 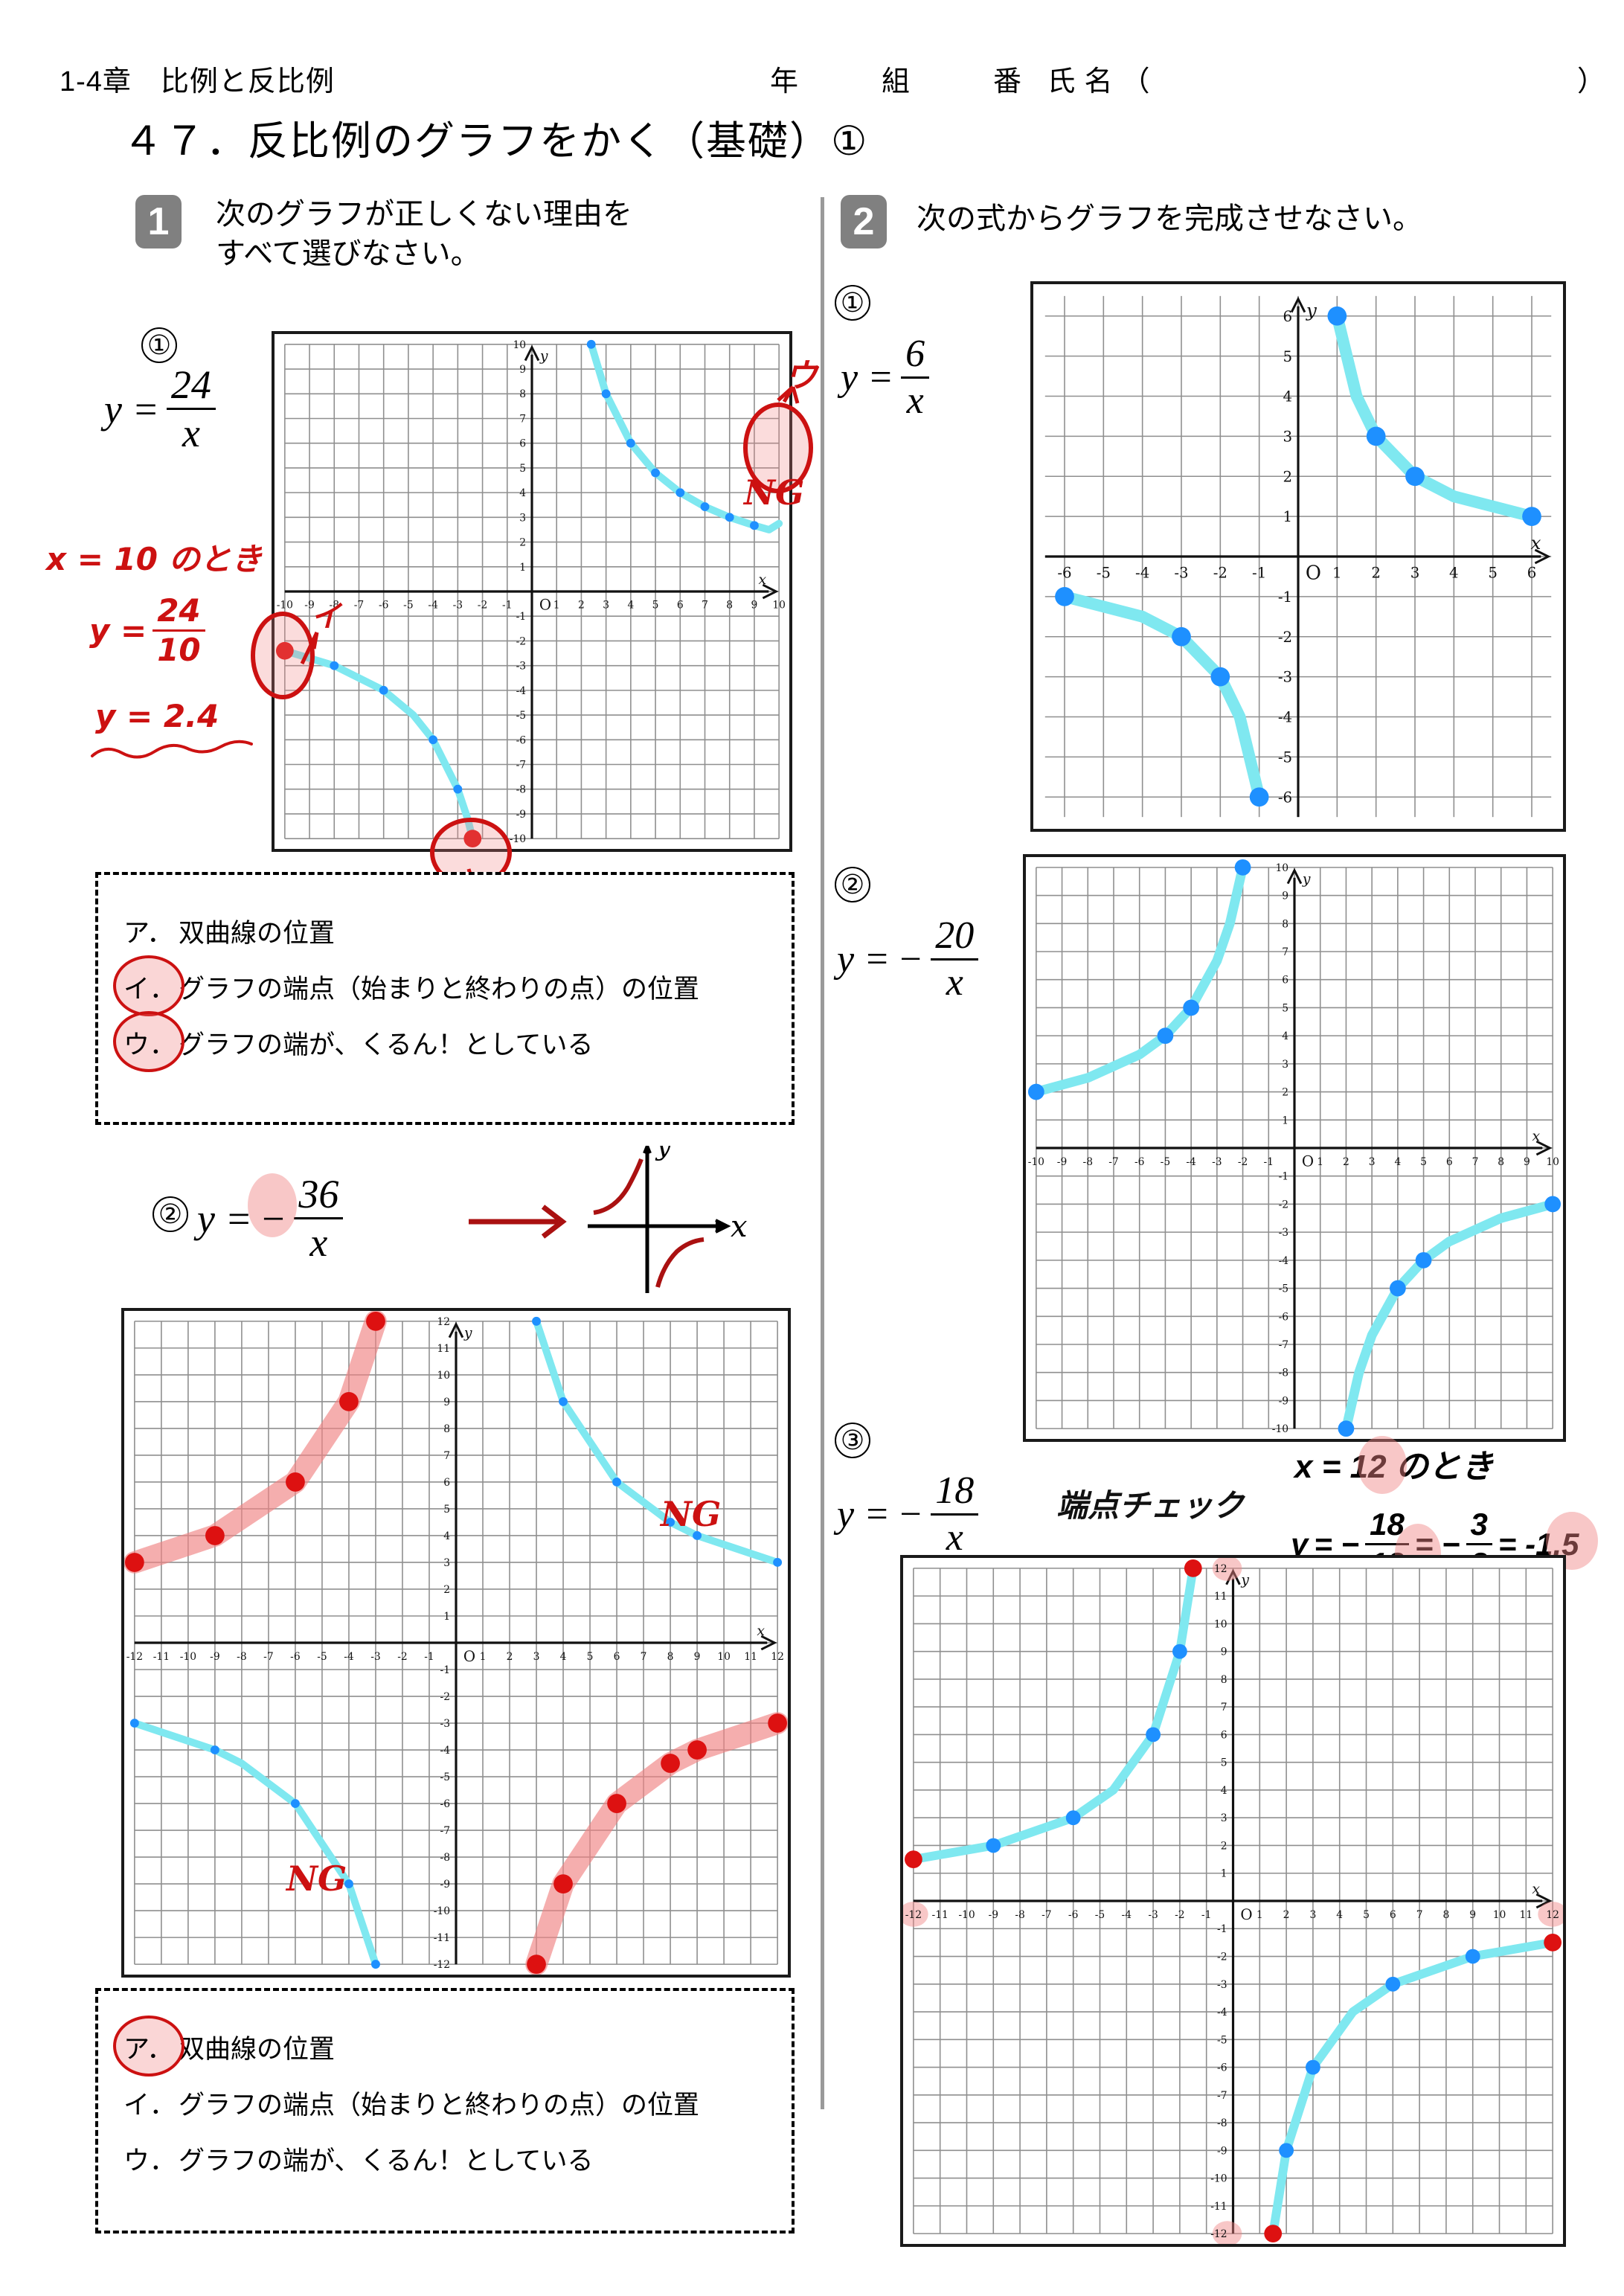 I want to click on choice-i-item1: イ． グラフの端点（始まりと終わりの点）の位置, so click(x=440, y=985).